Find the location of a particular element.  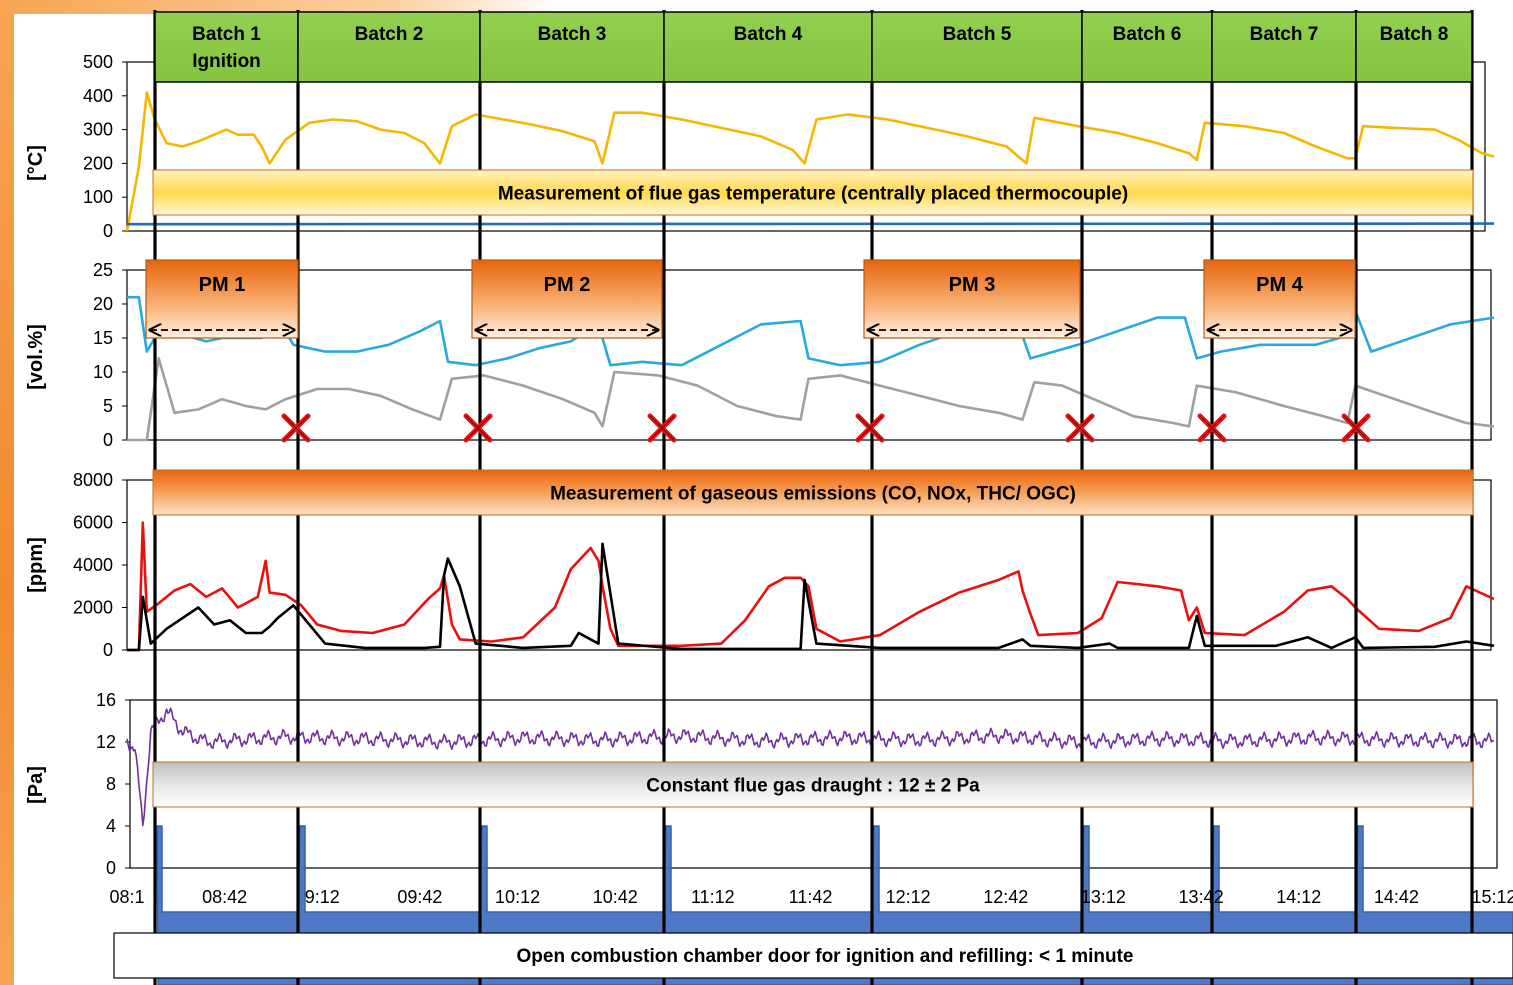

batch-label: Batch 7 is located at coordinates (1284, 34).